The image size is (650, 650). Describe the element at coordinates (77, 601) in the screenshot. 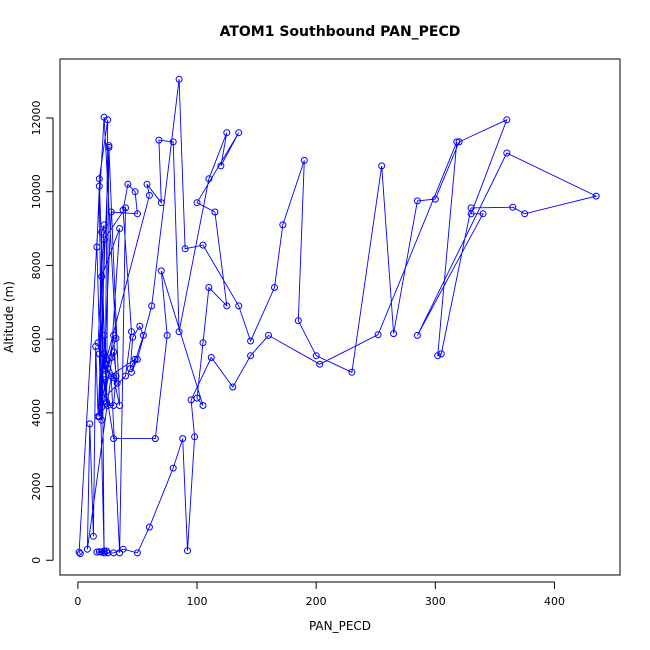

I see `x-tick-label: 0` at that location.